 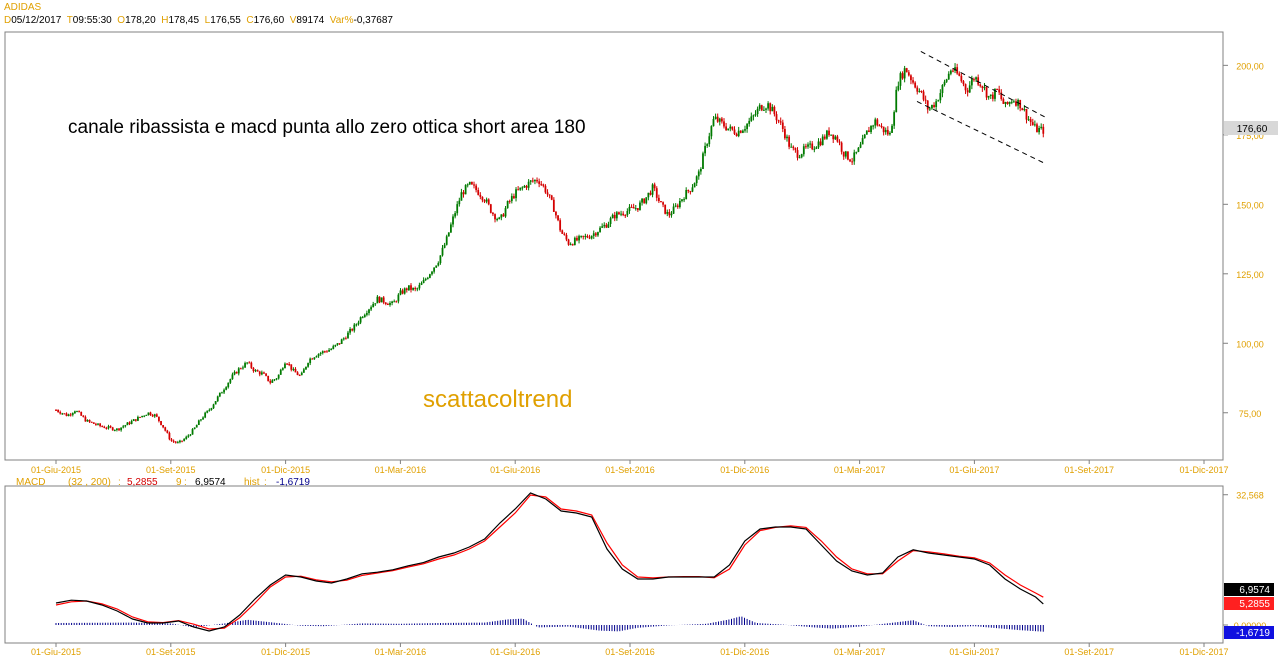 I want to click on hist-last-box, so click(x=1249, y=632).